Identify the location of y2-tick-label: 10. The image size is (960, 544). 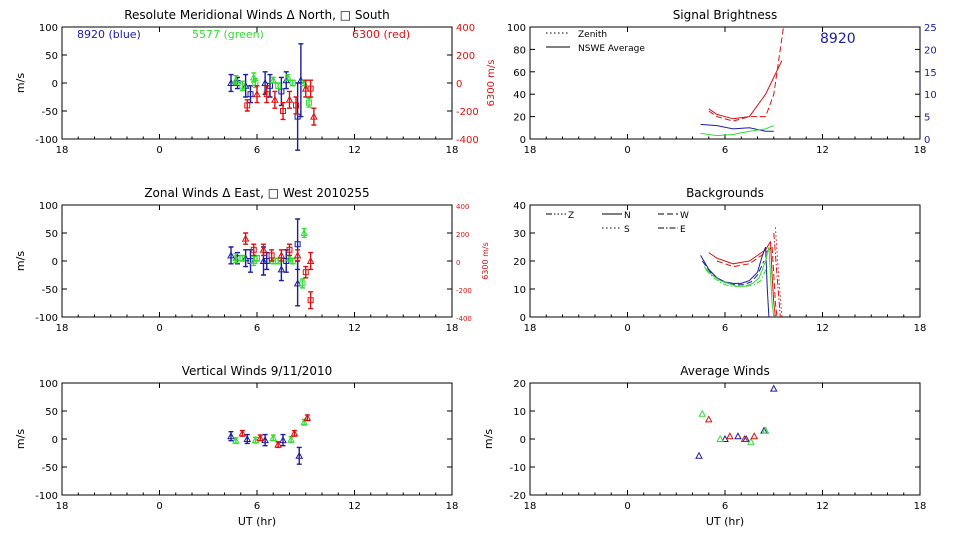
(930, 95).